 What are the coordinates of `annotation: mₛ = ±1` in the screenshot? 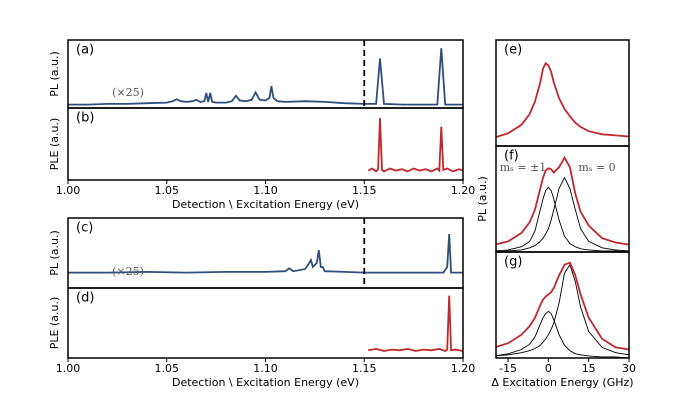 It's located at (523, 167).